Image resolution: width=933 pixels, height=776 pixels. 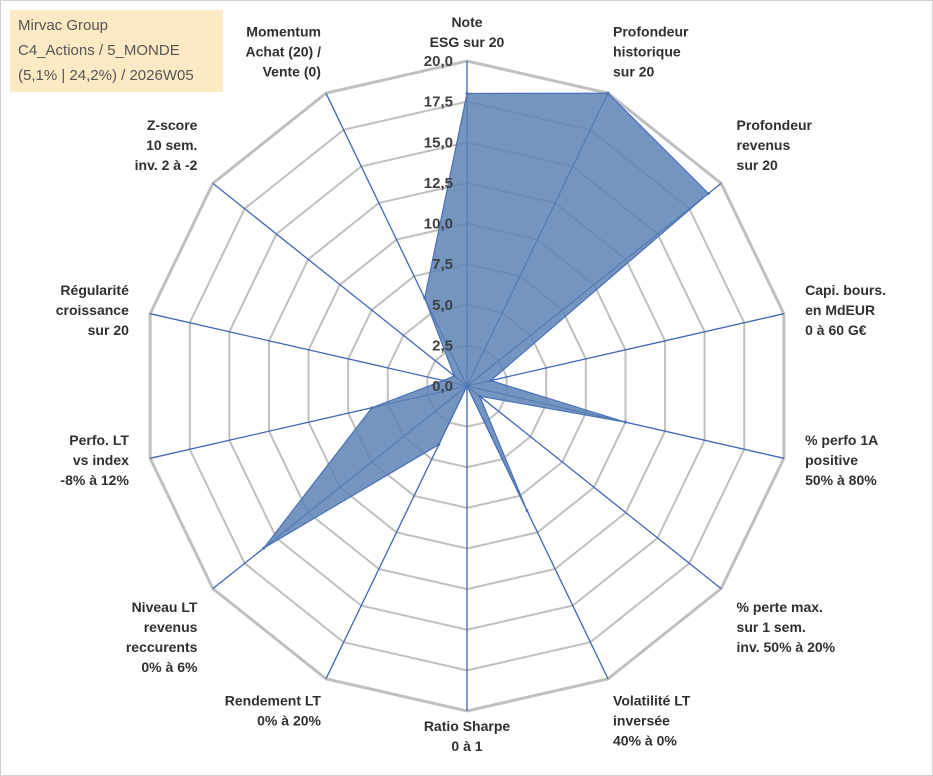 What do you see at coordinates (171, 145) in the screenshot?
I see `axis-label: 10 sem.` at bounding box center [171, 145].